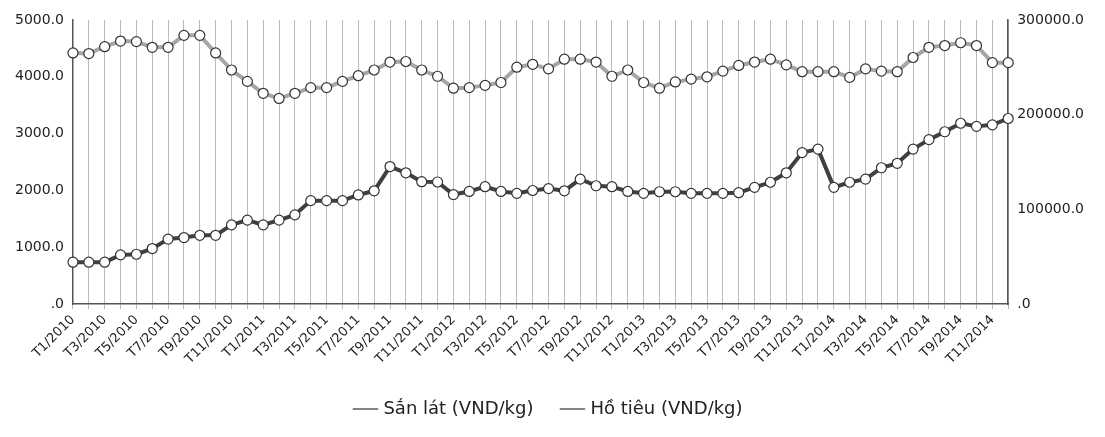  I want to click on y2-tick-label: 300000.0, so click(1051, 18).